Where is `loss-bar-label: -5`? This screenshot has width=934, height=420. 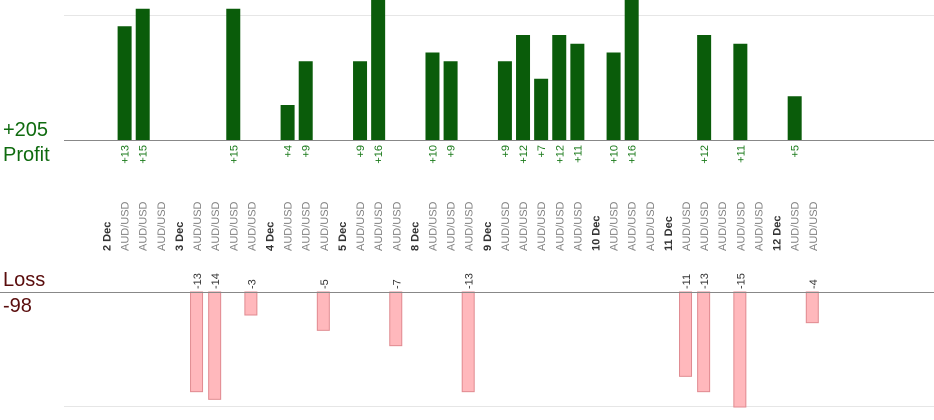
loss-bar-label: -5 is located at coordinates (325, 284).